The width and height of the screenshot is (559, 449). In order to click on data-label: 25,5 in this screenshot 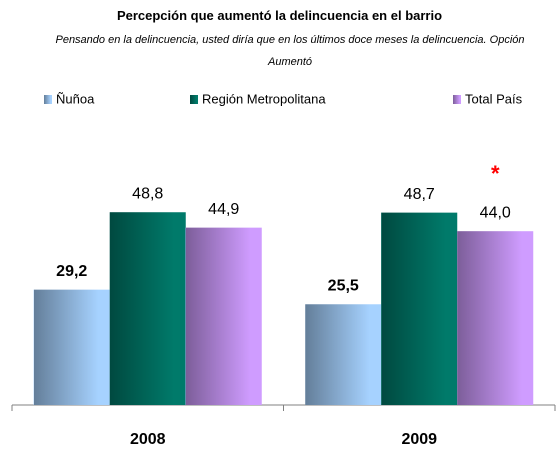, I will do `click(343, 285)`.